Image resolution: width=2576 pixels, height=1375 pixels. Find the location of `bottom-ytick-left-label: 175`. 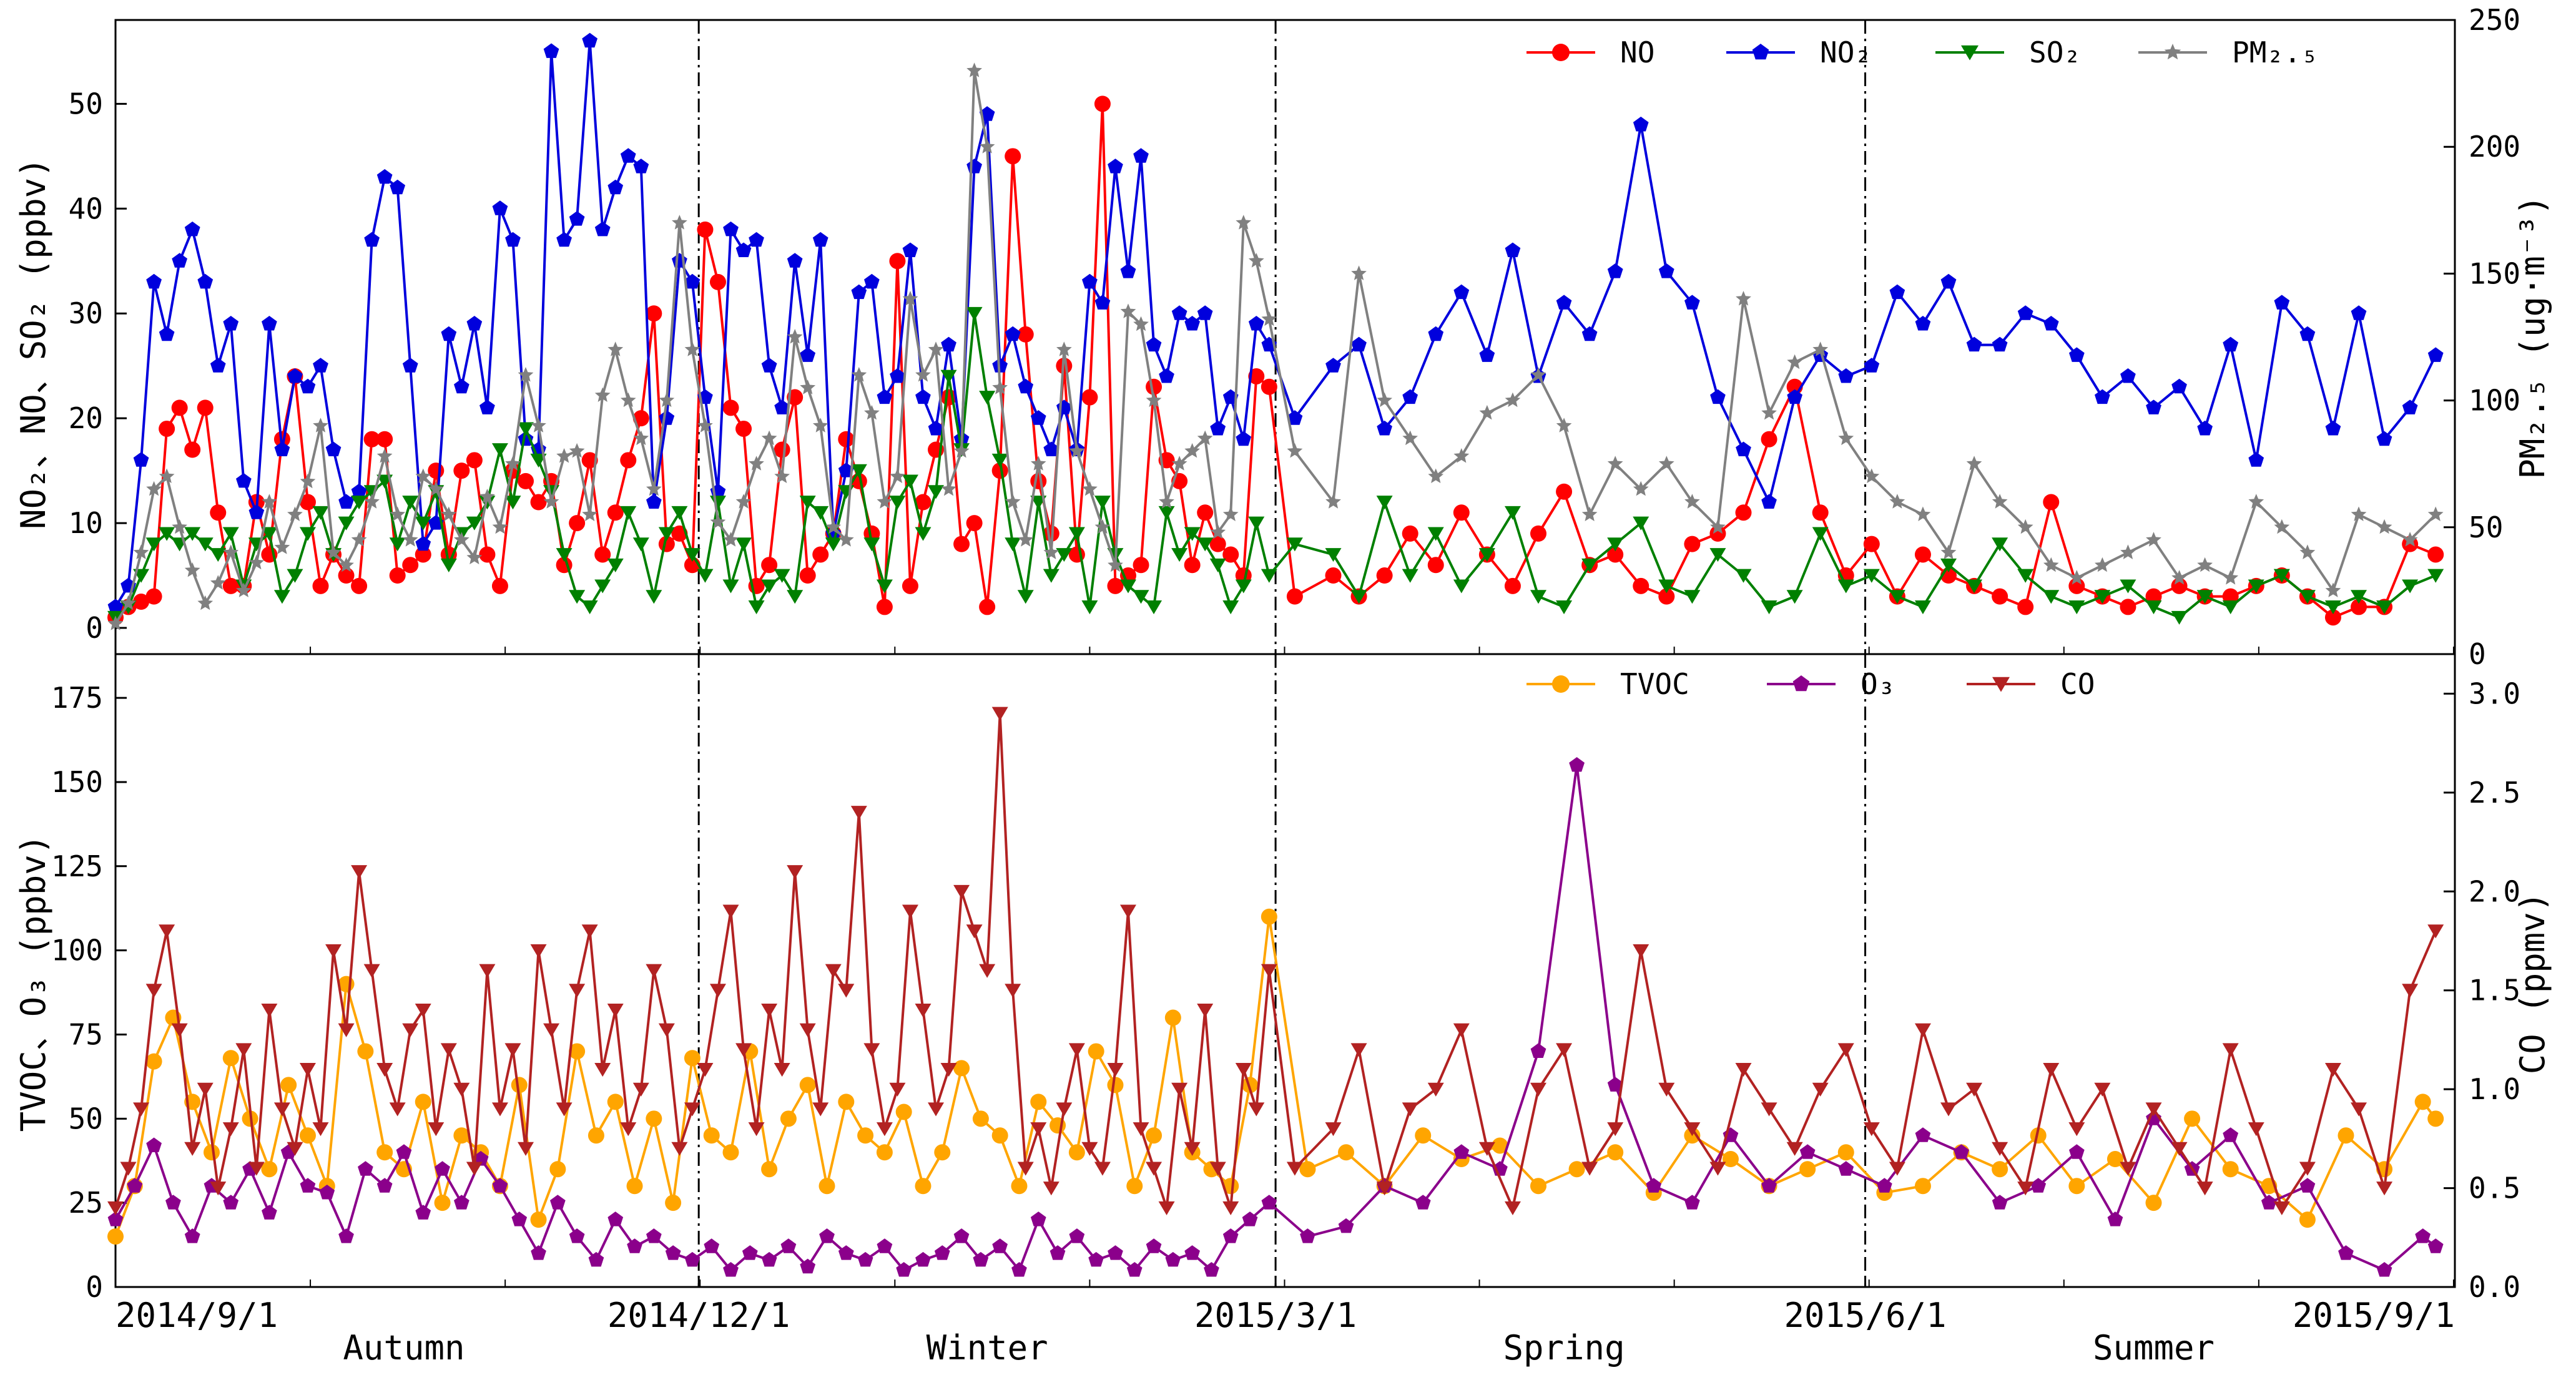

bottom-ytick-left-label: 175 is located at coordinates (77, 698).